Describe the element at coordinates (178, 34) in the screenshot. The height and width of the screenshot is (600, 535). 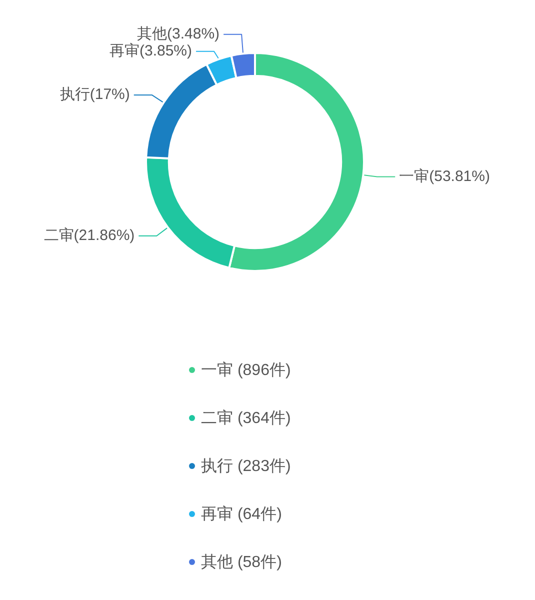
I see `data-label: 其他(3.48%)` at that location.